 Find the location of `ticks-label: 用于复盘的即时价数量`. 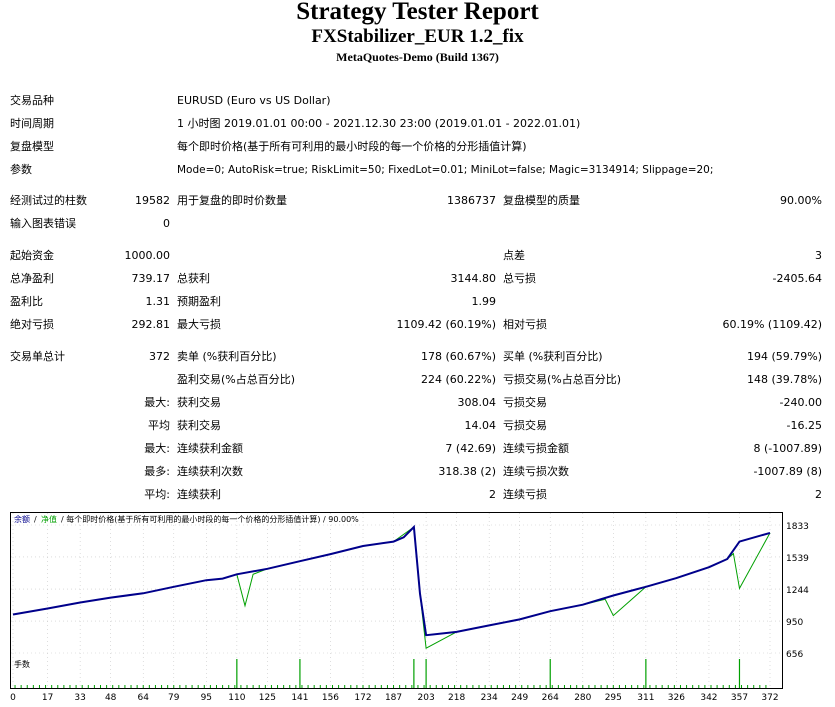

ticks-label: 用于复盘的即时价数量 is located at coordinates (232, 200).